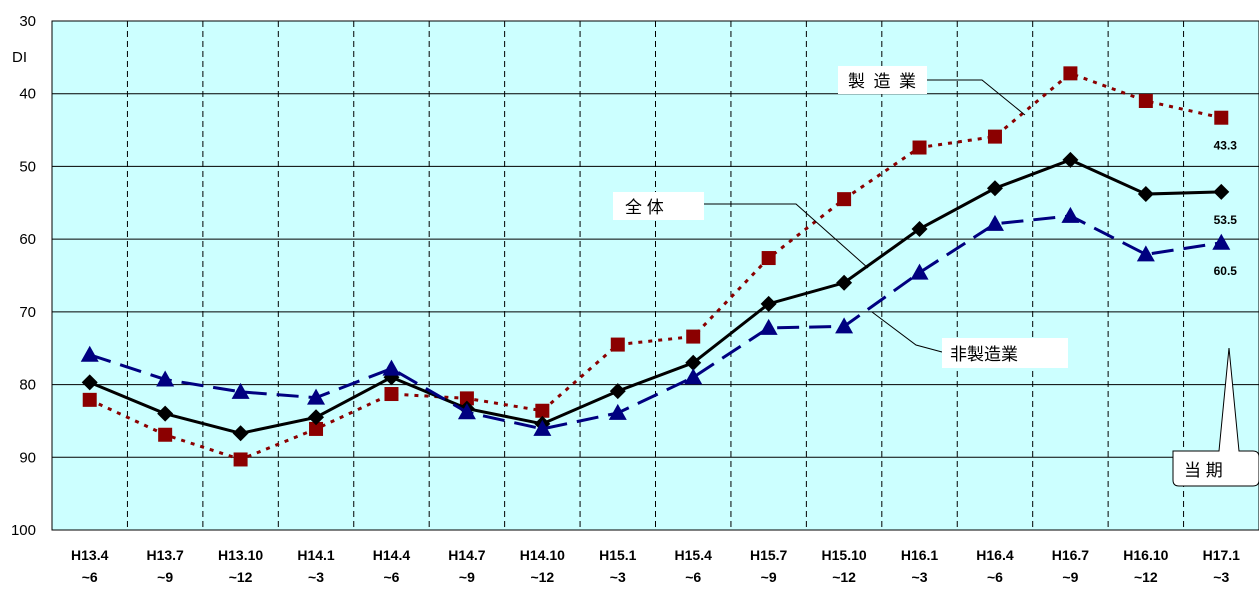 The width and height of the screenshot is (1259, 590). What do you see at coordinates (1225, 207) in the screenshot?
I see `end-value-labels: 43.3 53.5 60.5` at bounding box center [1225, 207].